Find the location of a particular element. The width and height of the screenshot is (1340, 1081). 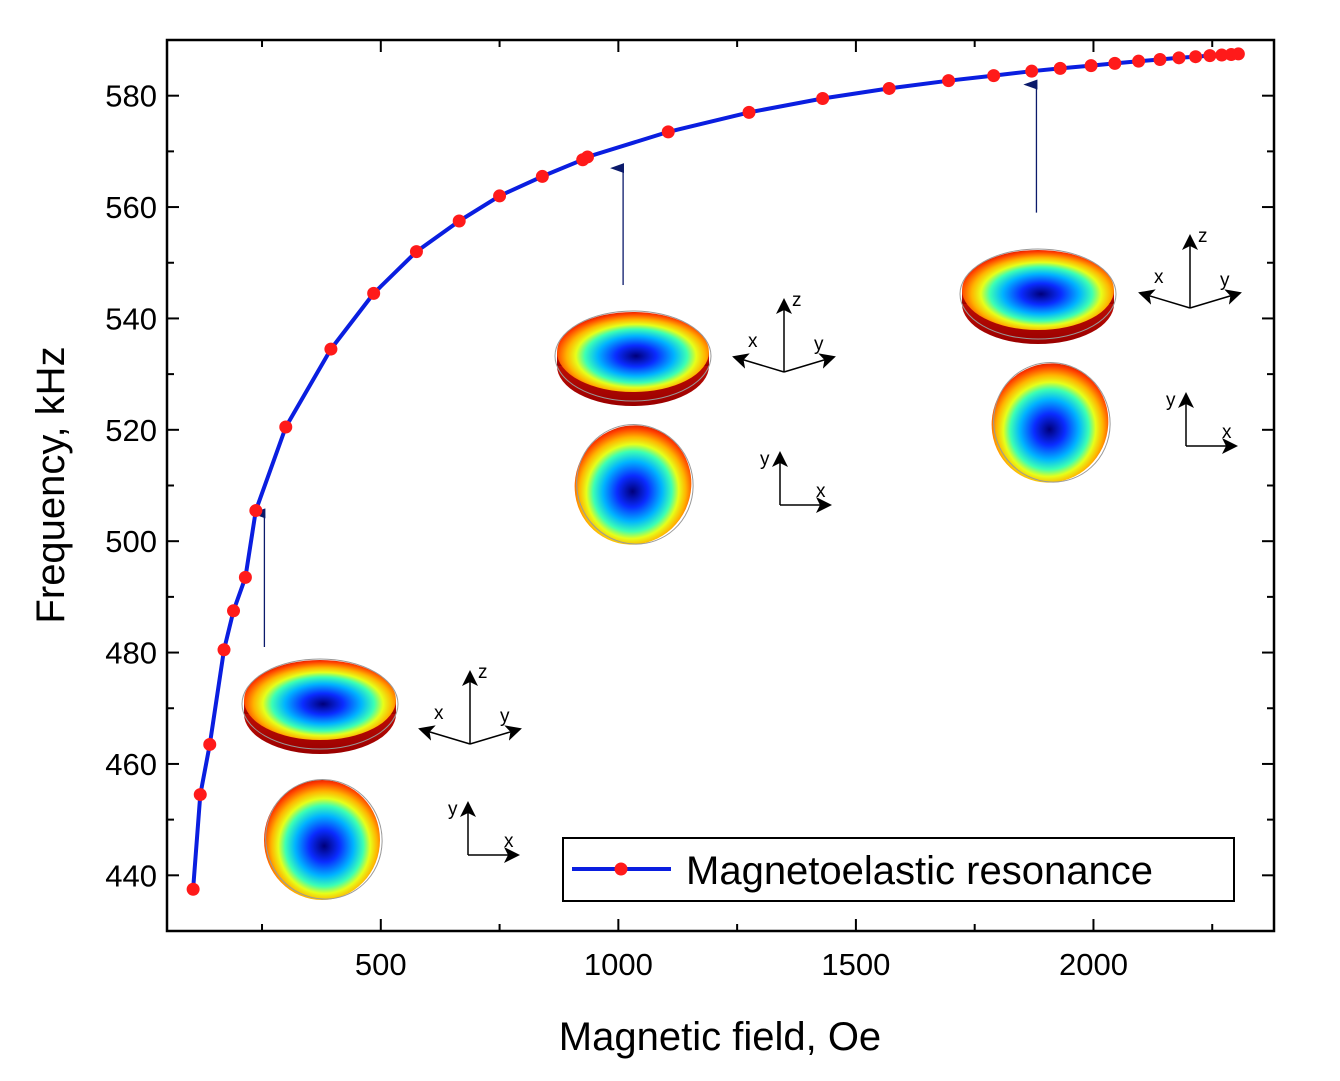

y-tick-label: 460 is located at coordinates (131, 764).